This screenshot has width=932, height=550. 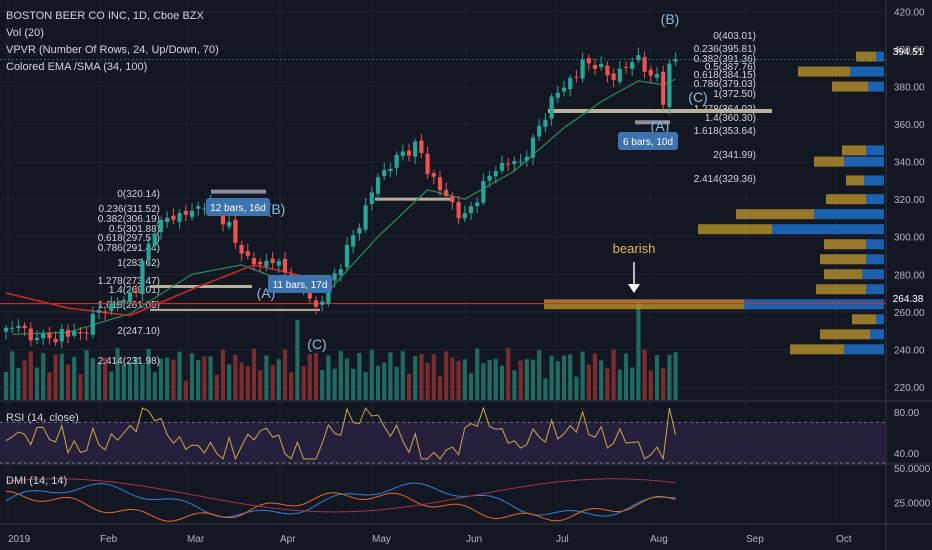 I want to click on volume-indicator-label: Vol (20), so click(x=25, y=33).